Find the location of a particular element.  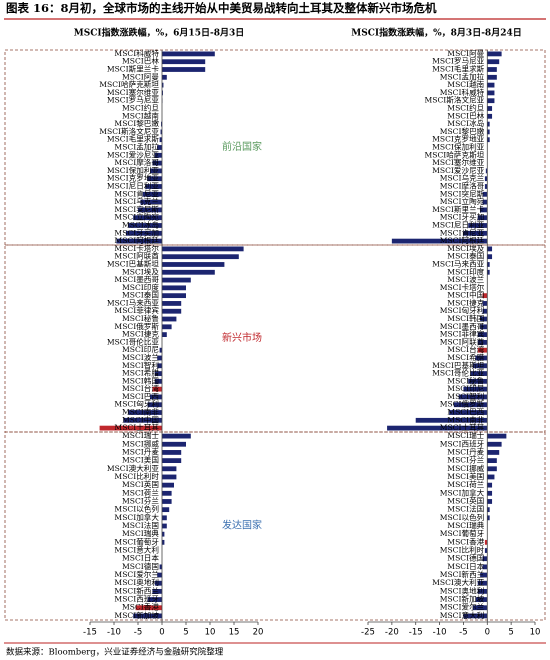

category-label: MSCI印尼 is located at coordinates (465, 388).